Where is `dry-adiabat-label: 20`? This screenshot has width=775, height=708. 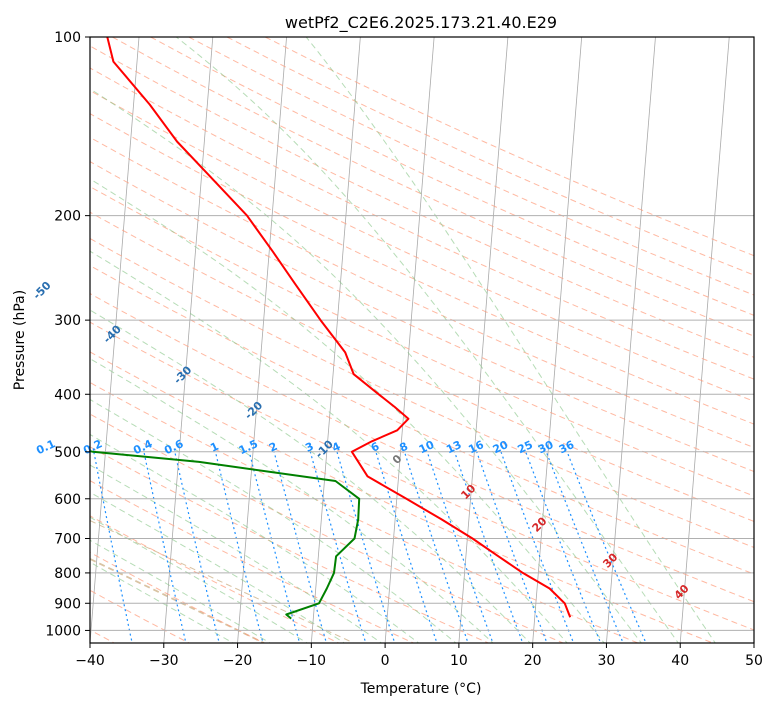
dry-adiabat-label: 20 is located at coordinates (540, 524).